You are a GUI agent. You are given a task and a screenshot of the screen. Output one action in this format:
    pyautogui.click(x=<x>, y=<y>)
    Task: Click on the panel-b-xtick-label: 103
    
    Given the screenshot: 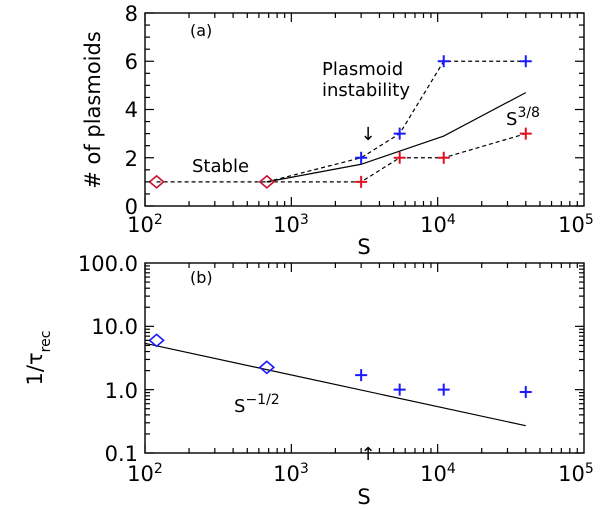 What is the action you would take?
    pyautogui.click(x=291, y=473)
    